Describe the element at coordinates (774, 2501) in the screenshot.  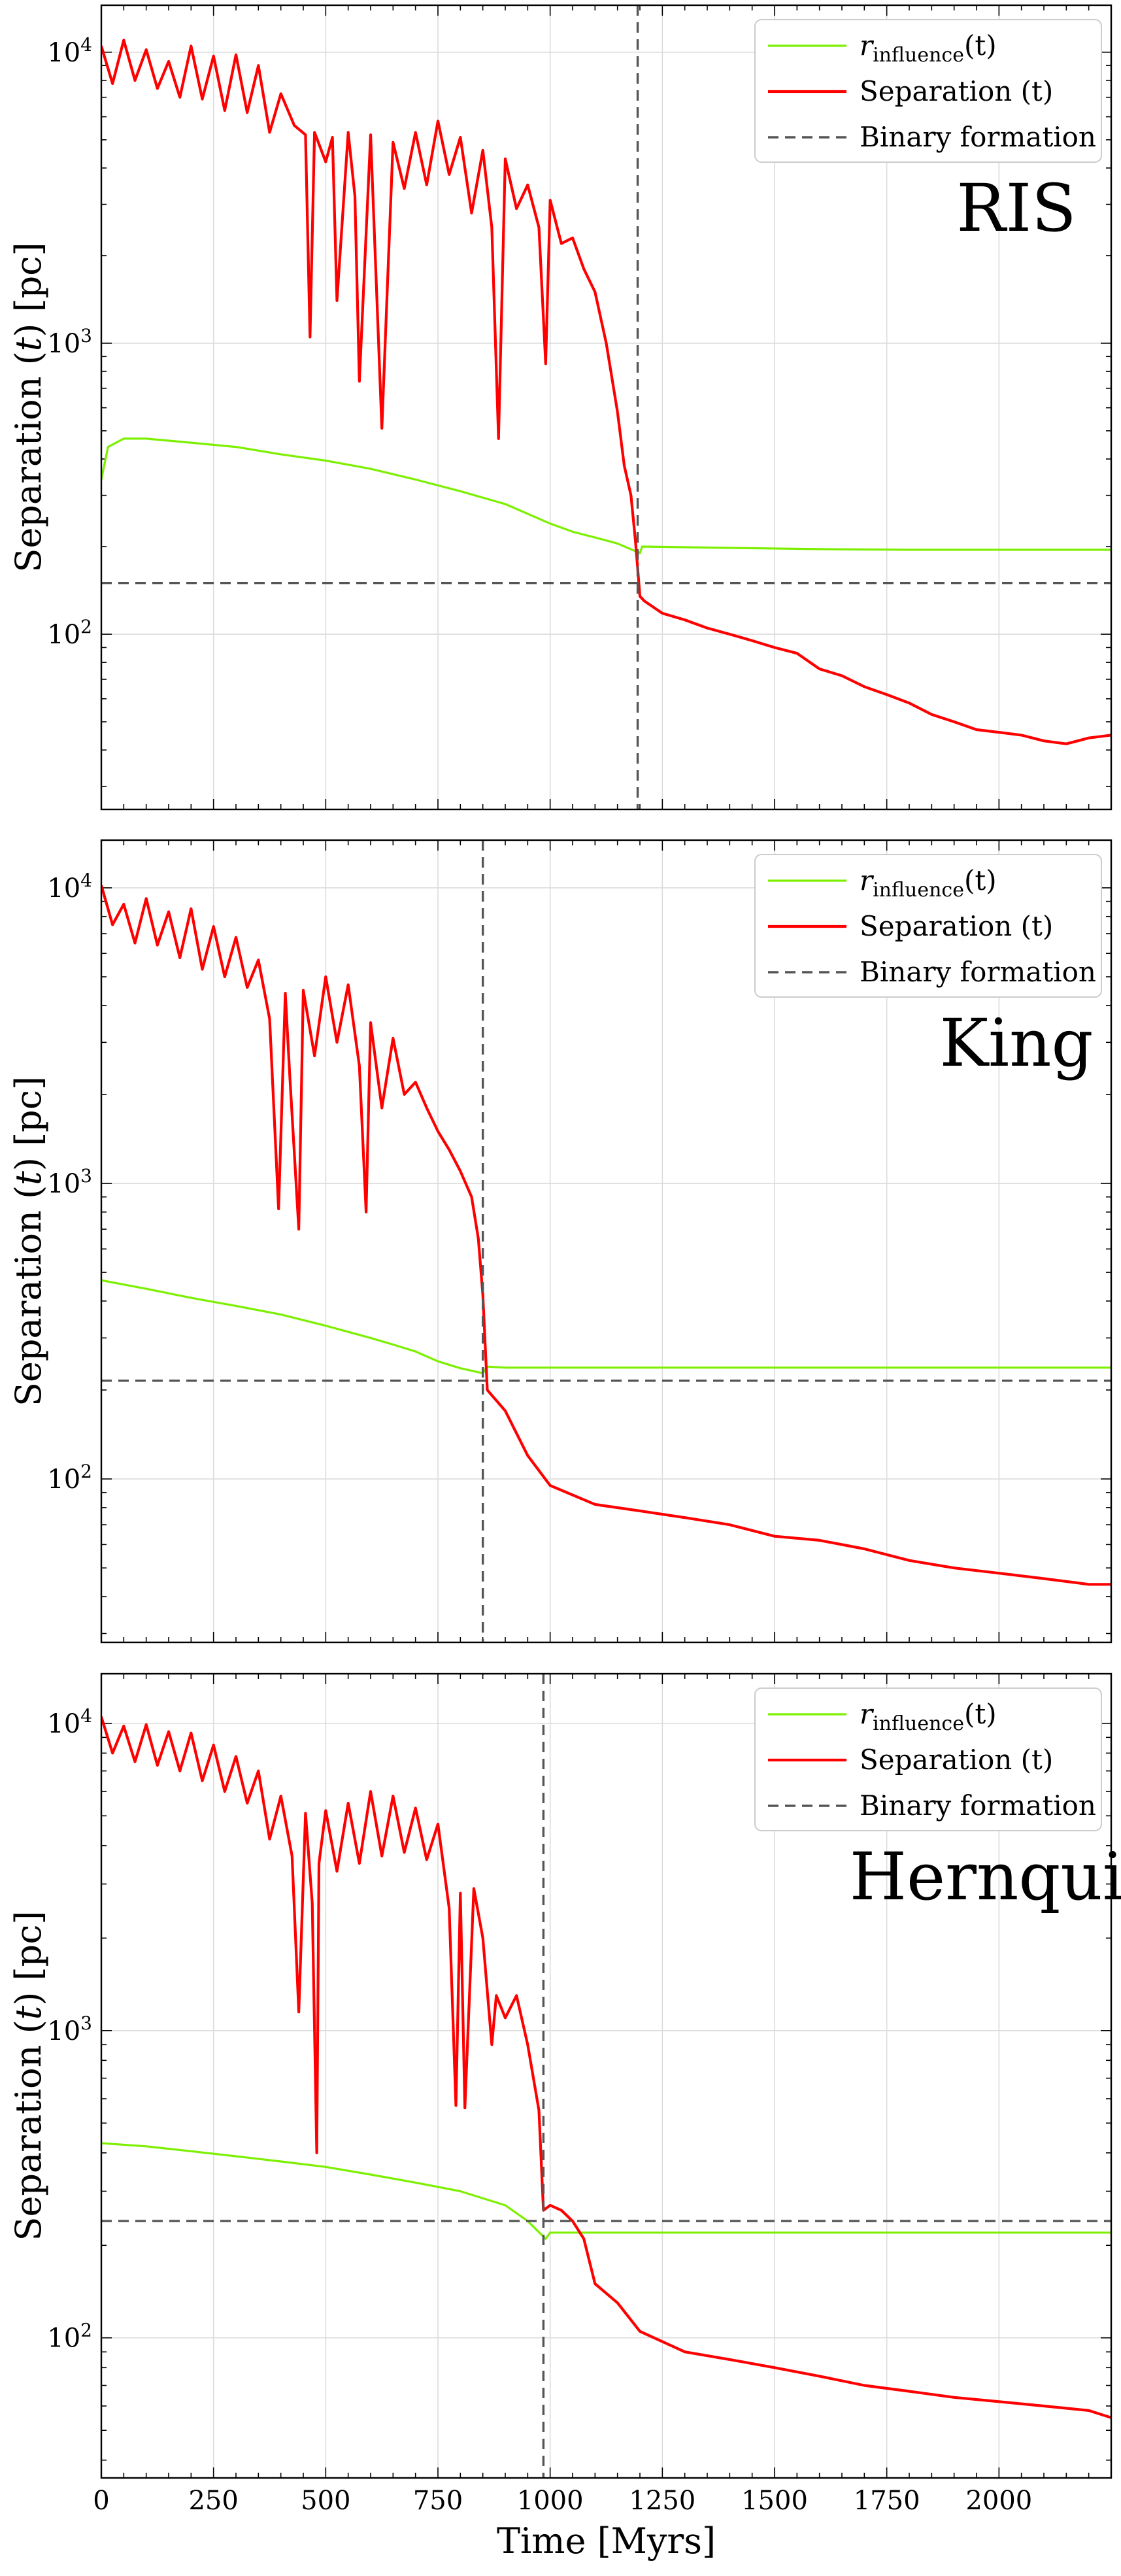
I see `x-tick-label: 1500` at that location.